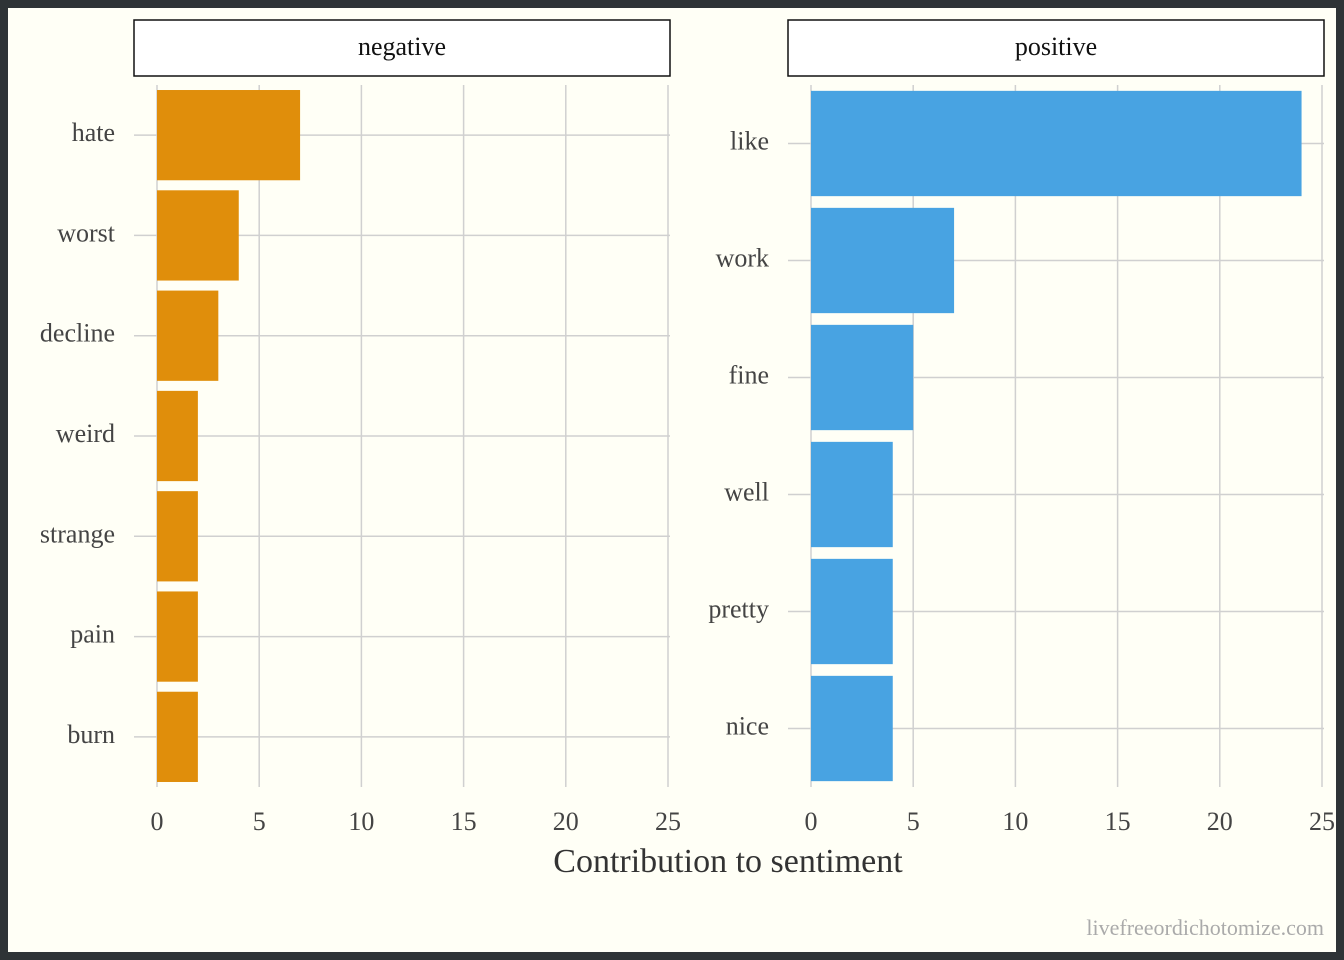 This screenshot has width=1344, height=960. I want to click on y-tick-label: pain, so click(92, 634).